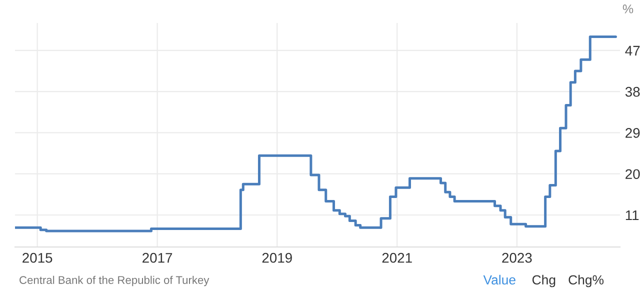 This screenshot has height=295, width=640. Describe the element at coordinates (632, 215) in the screenshot. I see `y-tick-label: 11` at that location.